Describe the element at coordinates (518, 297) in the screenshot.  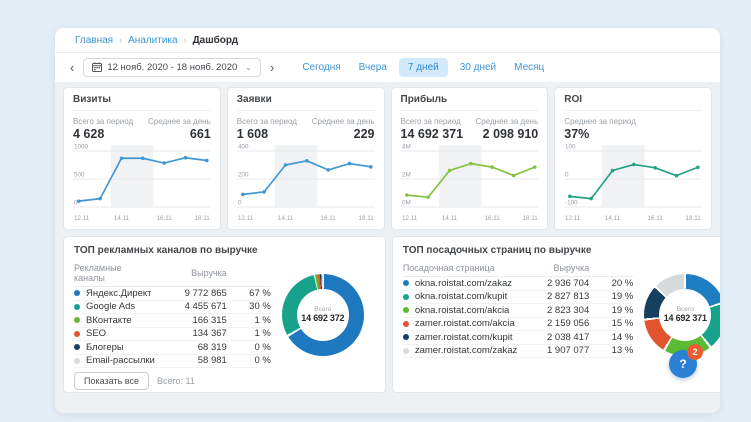
I see `table-row: okna.roistat.com/kupit 2 827 813 19 %` at that location.